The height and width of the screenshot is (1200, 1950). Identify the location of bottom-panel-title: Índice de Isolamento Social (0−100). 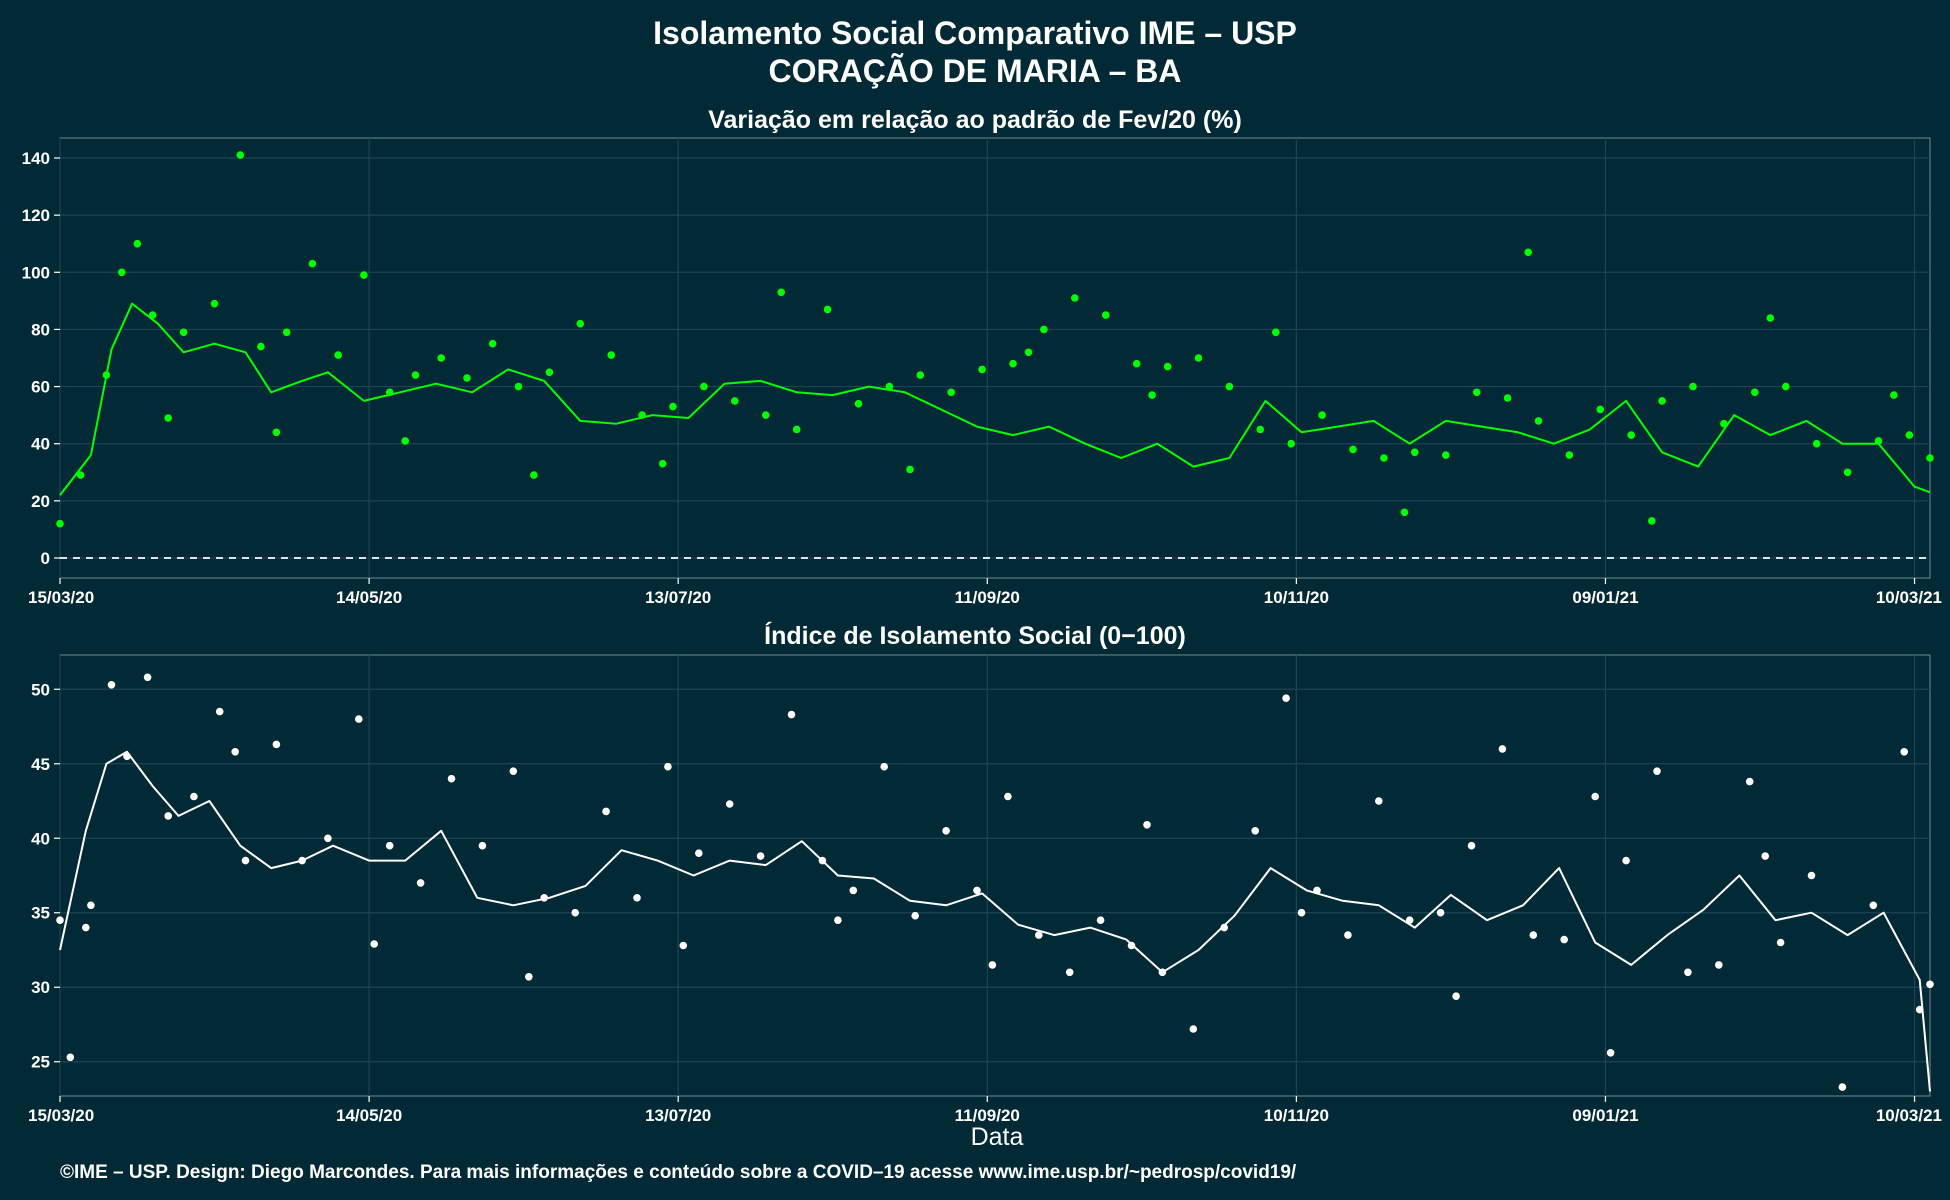
(975, 635).